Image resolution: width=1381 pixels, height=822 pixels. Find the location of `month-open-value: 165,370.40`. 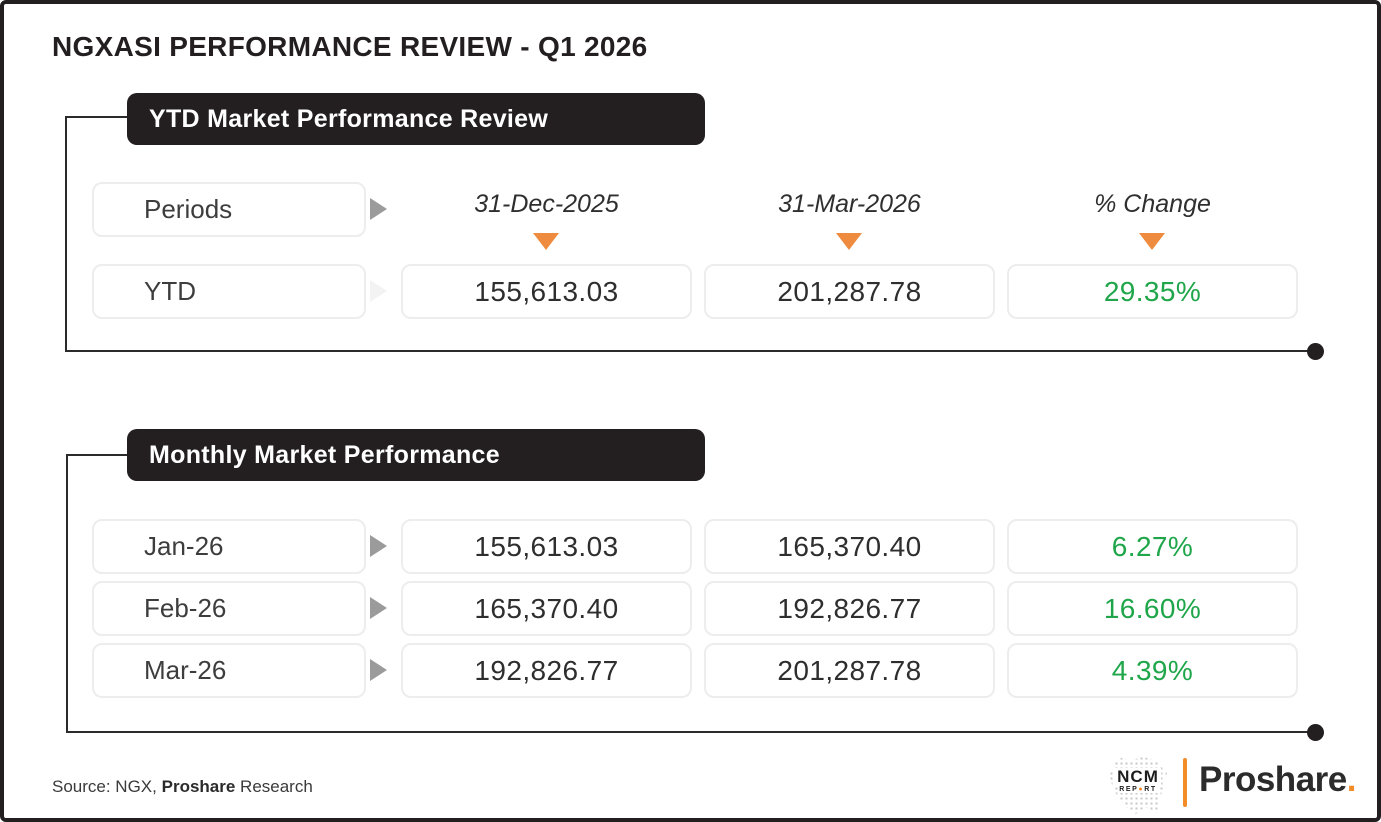

month-open-value: 165,370.40 is located at coordinates (546, 608).